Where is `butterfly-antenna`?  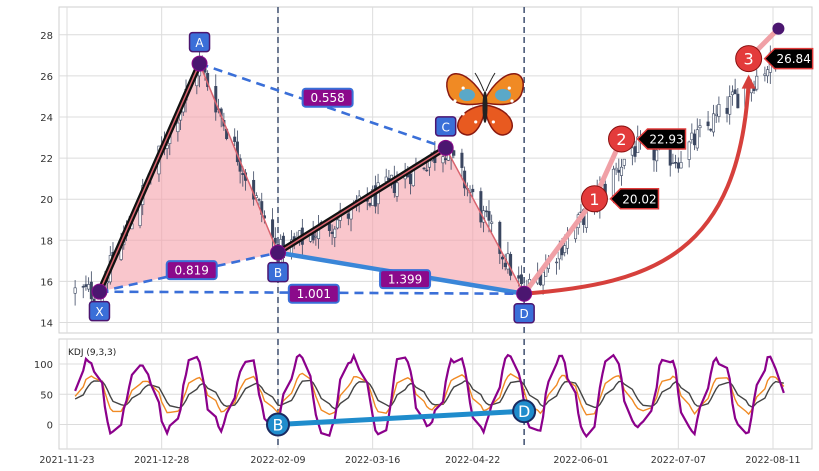 butterfly-antenna is located at coordinates (485, 82).